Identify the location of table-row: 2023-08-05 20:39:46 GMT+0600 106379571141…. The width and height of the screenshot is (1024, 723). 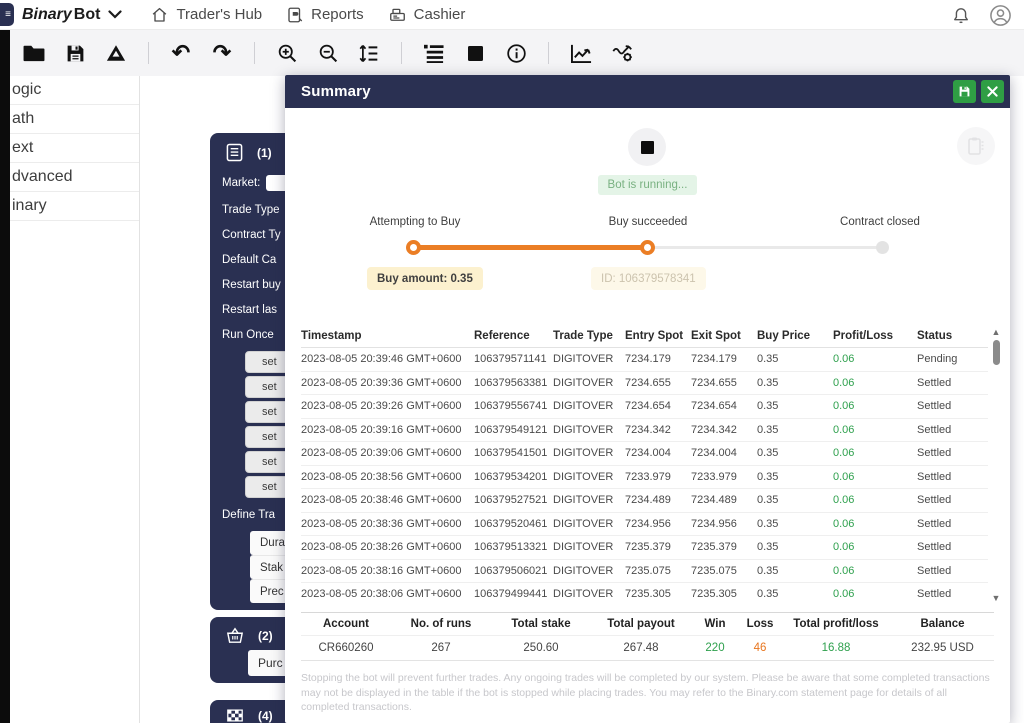
(644, 360).